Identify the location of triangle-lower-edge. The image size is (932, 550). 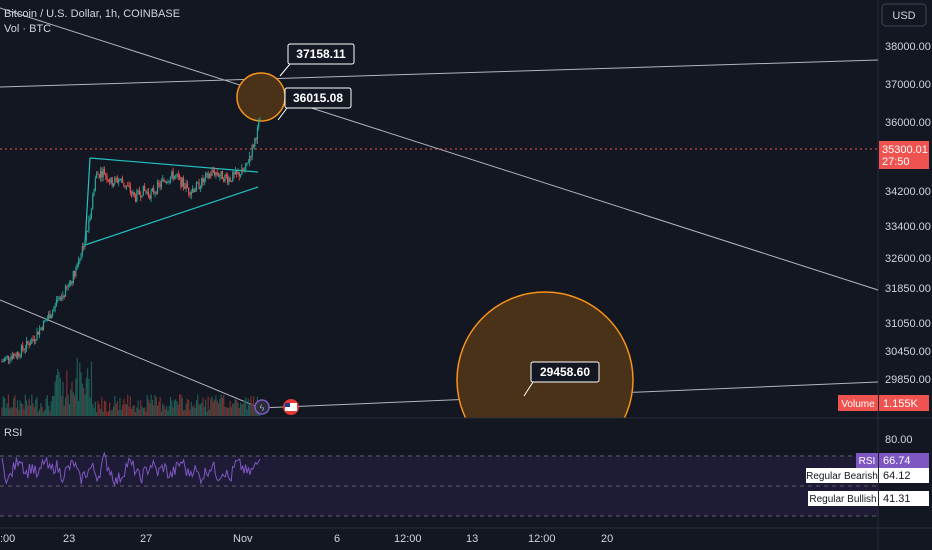
(171, 216).